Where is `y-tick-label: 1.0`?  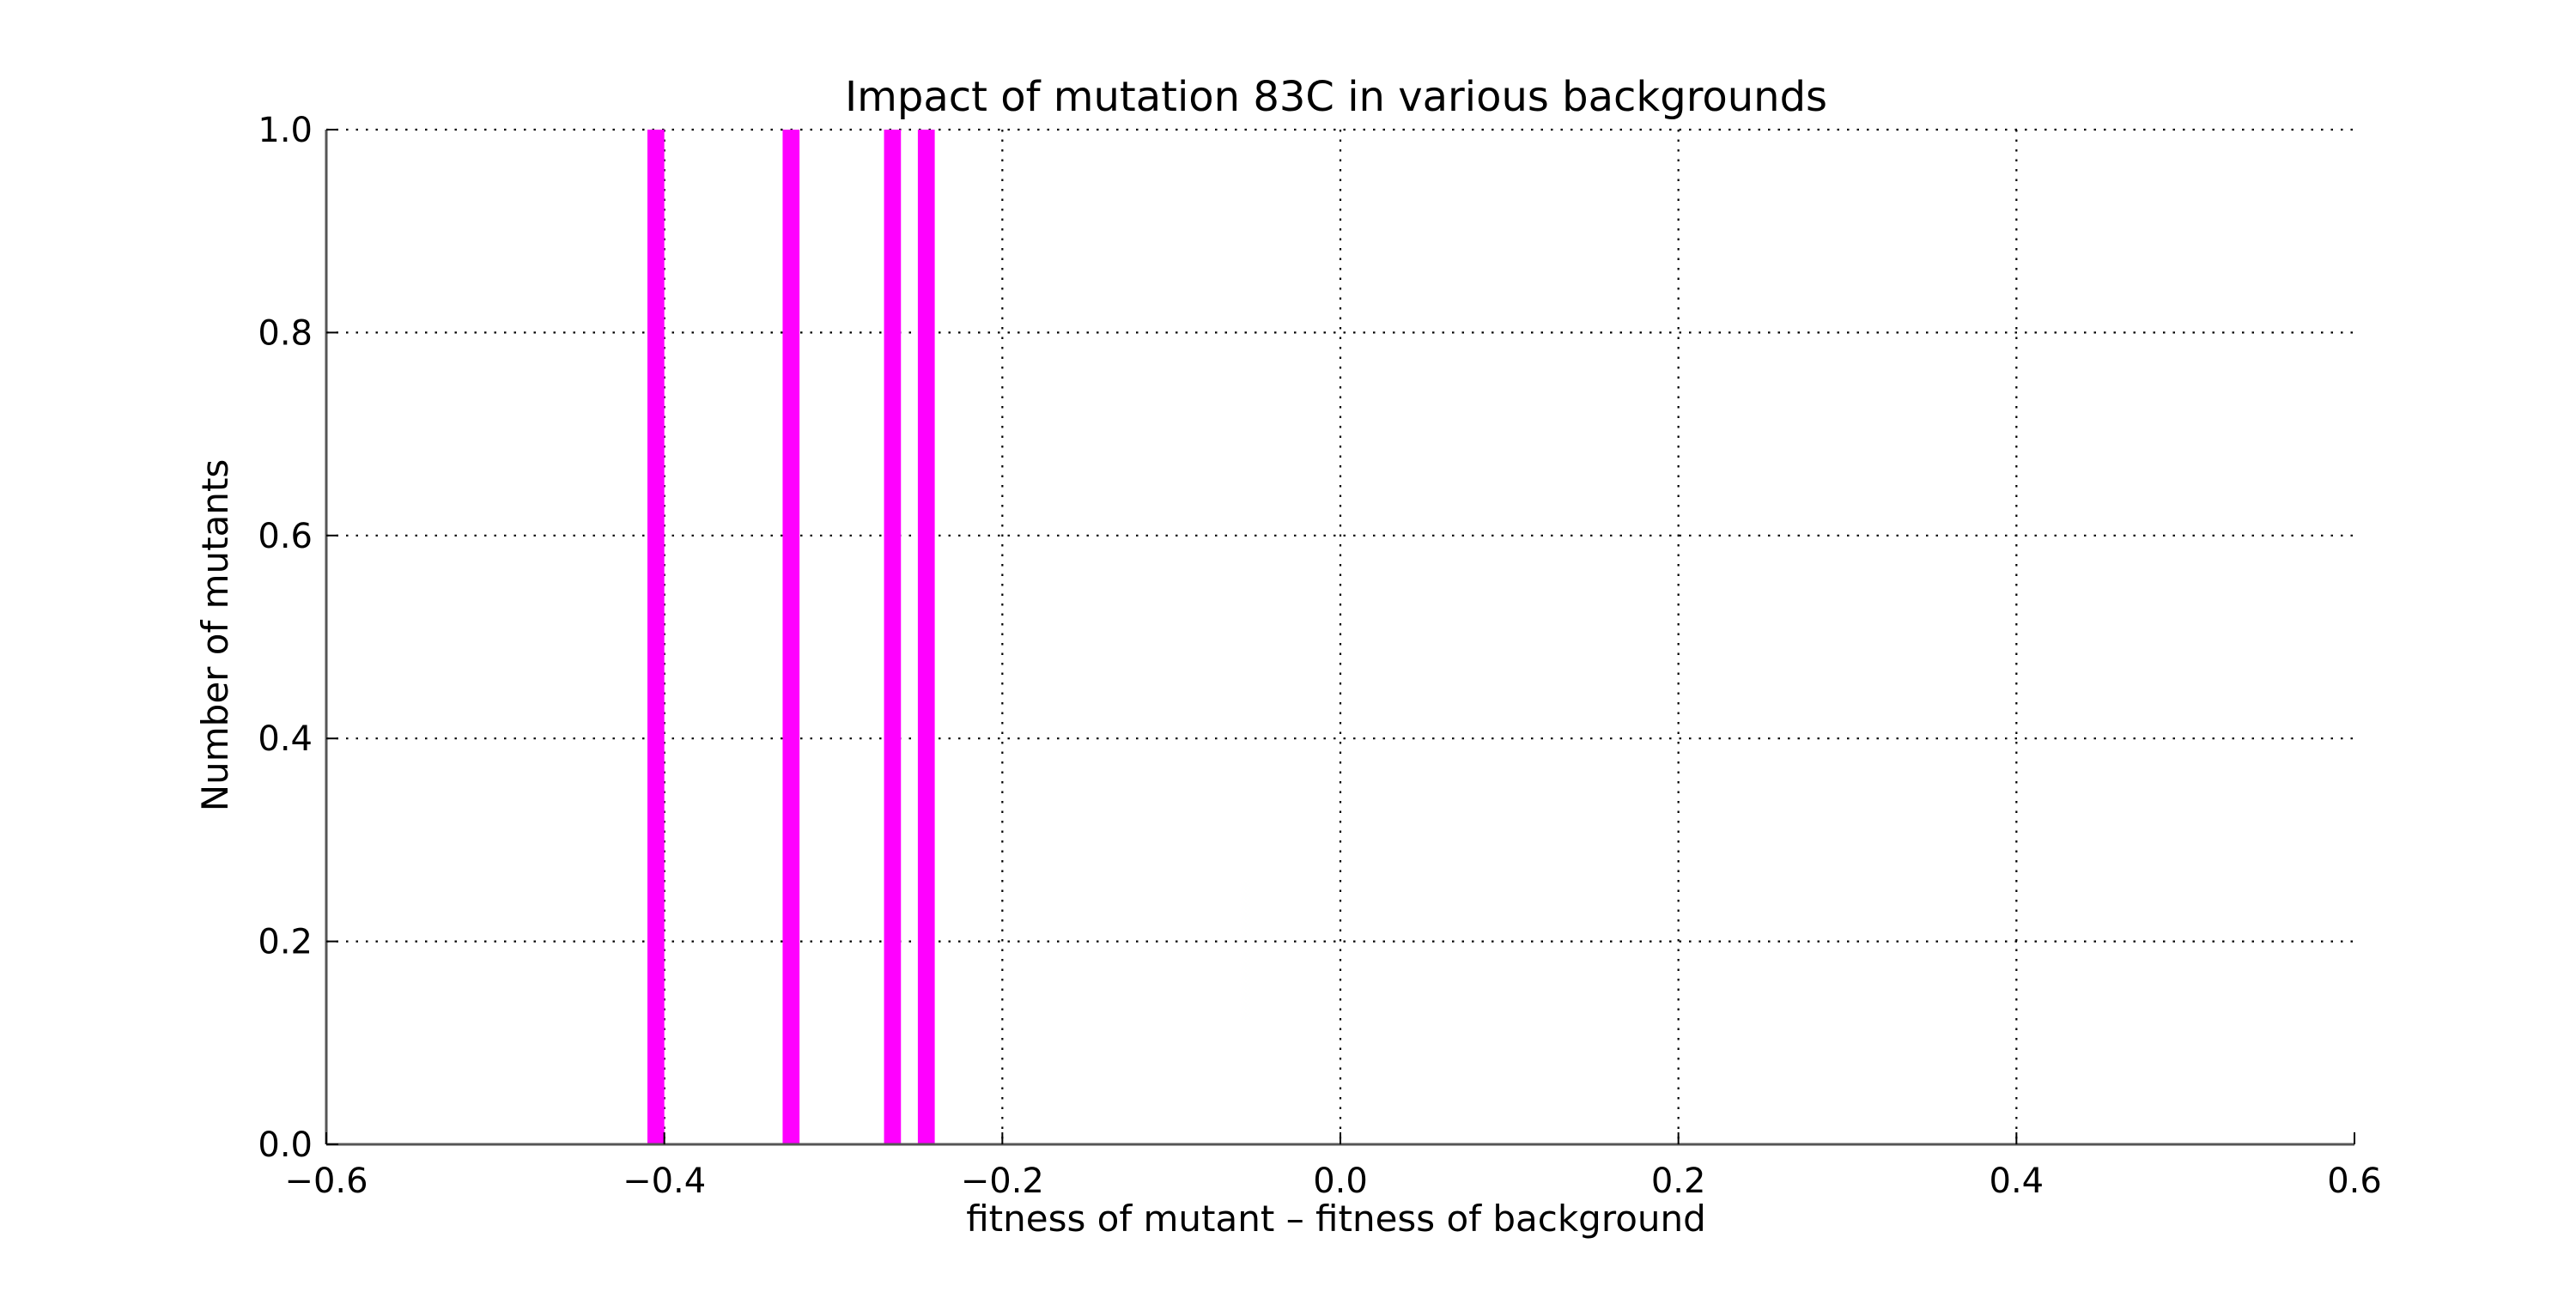 y-tick-label: 1.0 is located at coordinates (285, 130).